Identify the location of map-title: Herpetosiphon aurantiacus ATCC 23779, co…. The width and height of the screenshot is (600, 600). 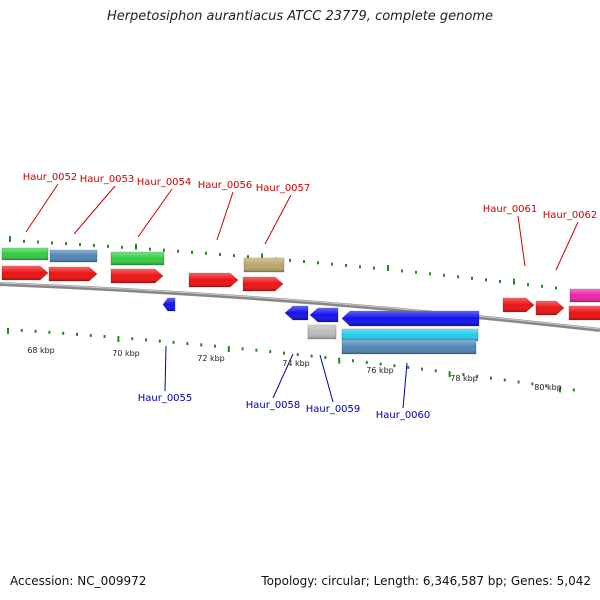
(300, 16).